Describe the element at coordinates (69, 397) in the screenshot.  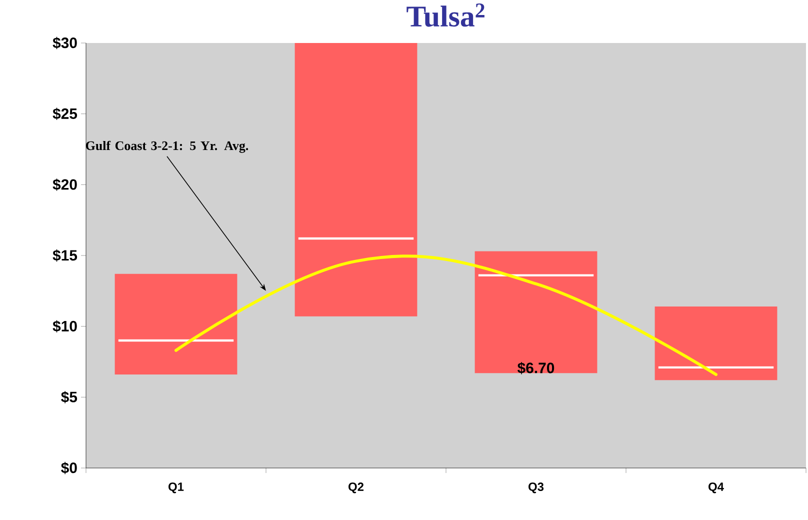
I see `y-tick-label: $5` at that location.